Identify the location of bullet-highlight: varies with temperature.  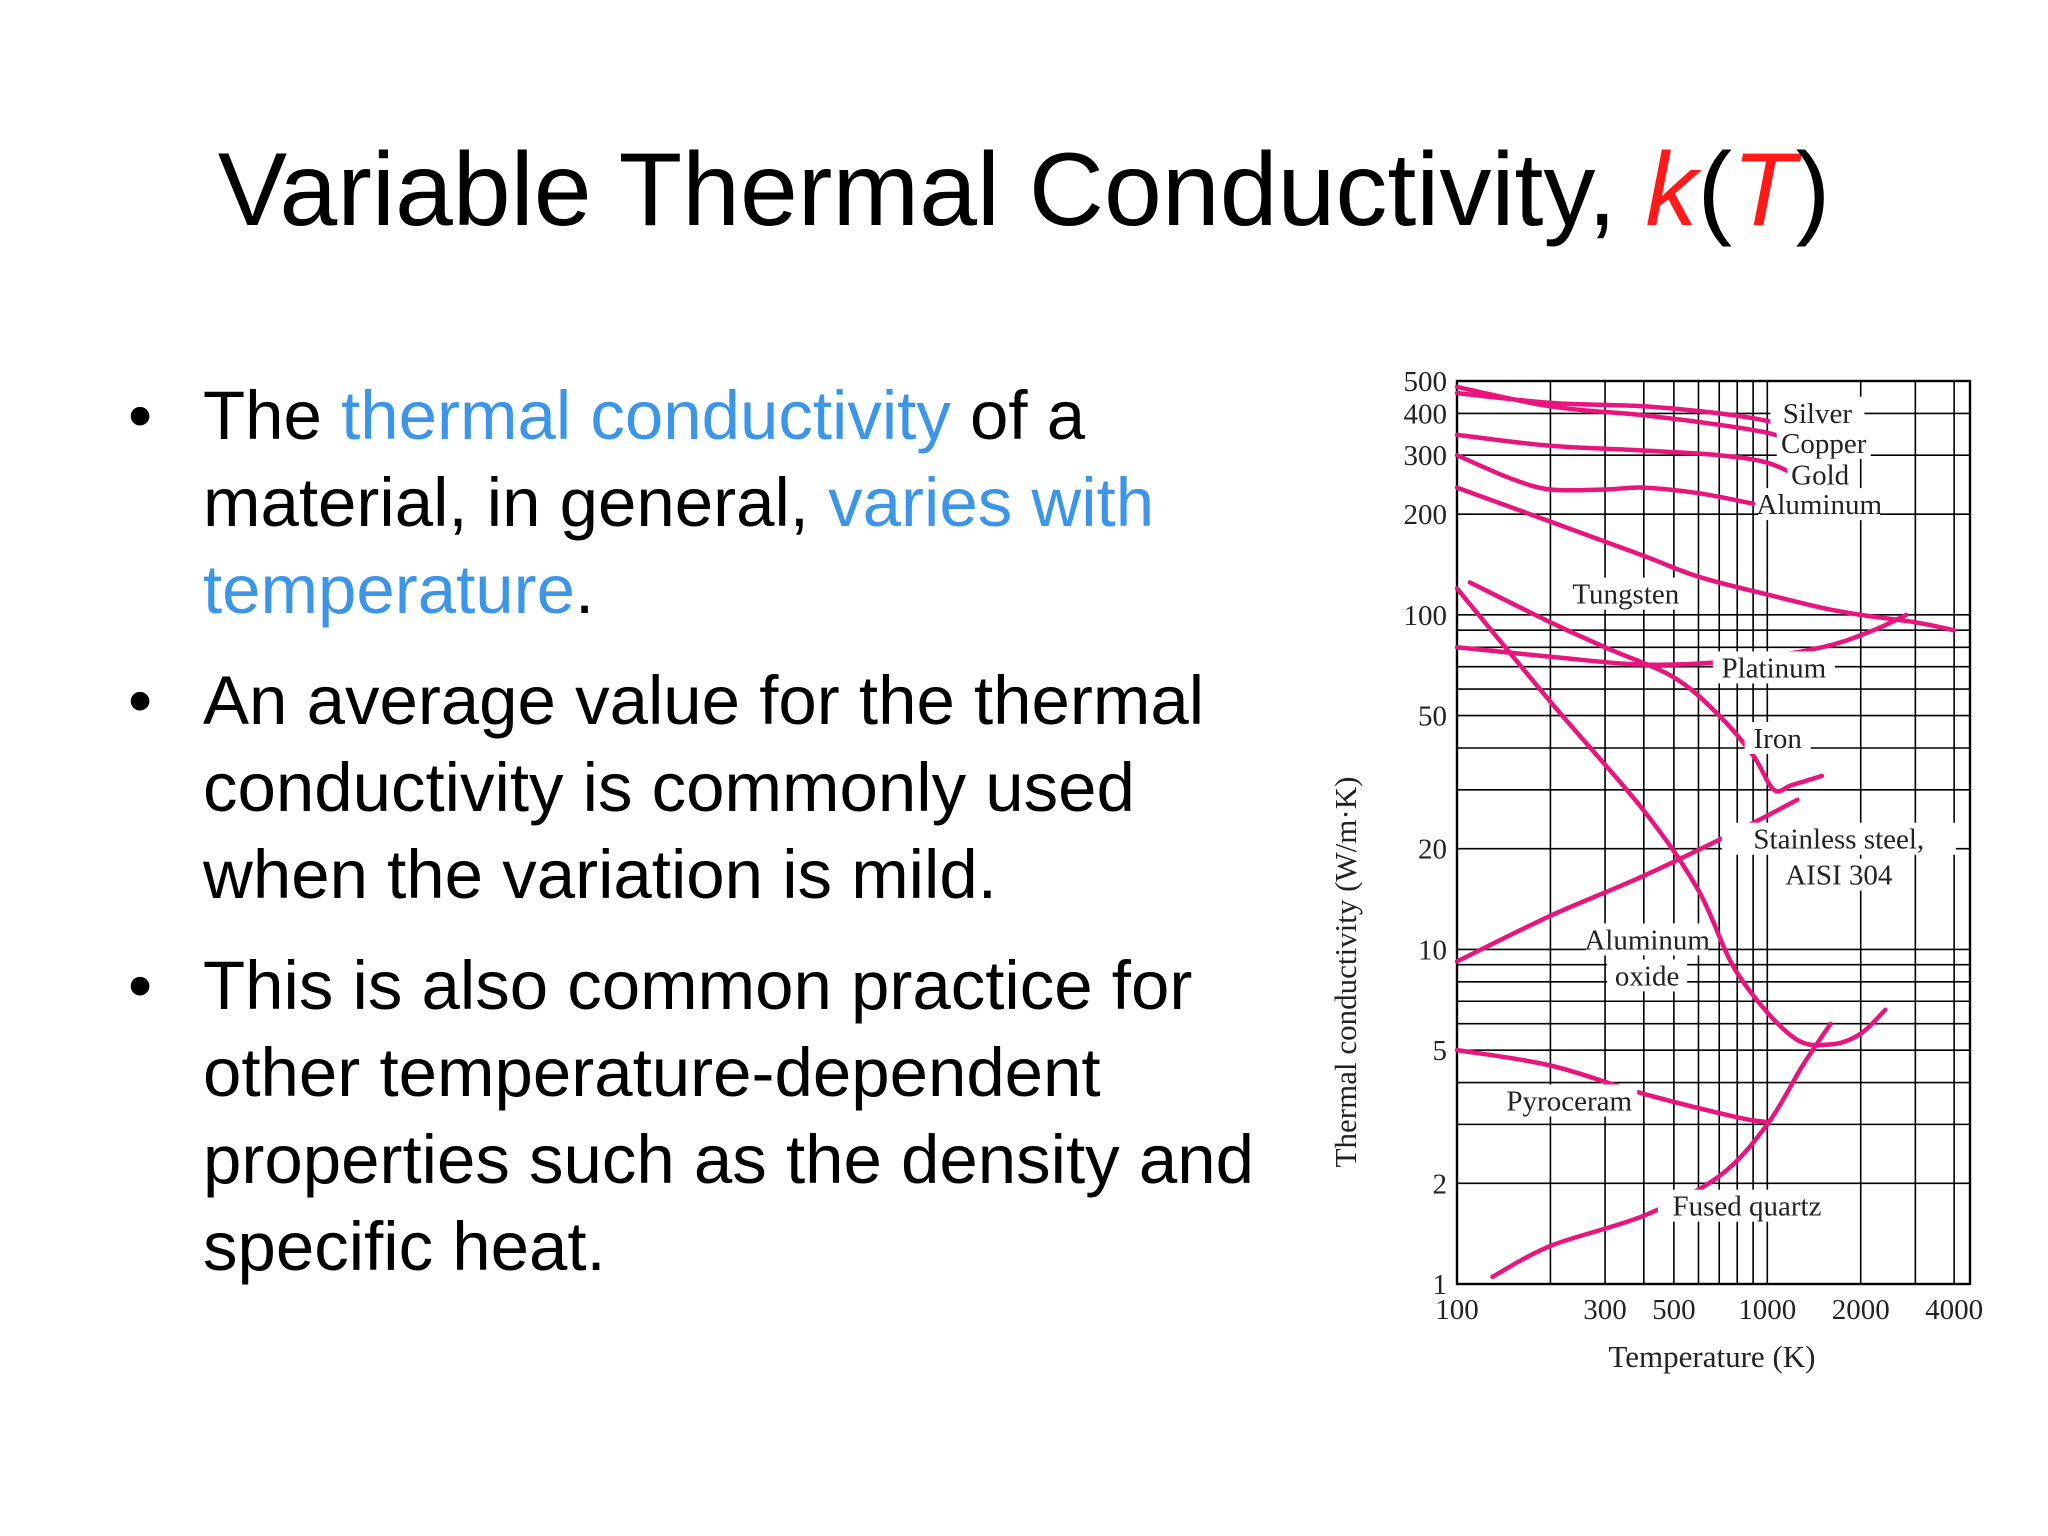
(679, 546).